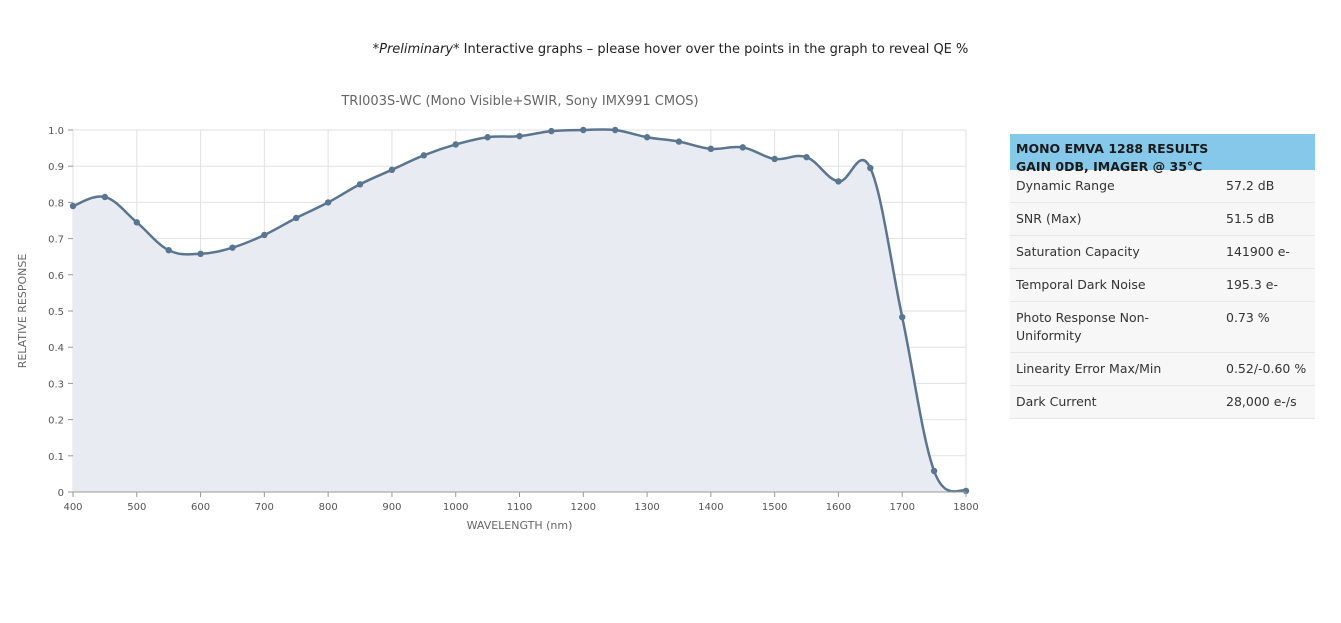  What do you see at coordinates (1083, 326) in the screenshot?
I see `results-row-label: Photo Response Non-Uniformity` at bounding box center [1083, 326].